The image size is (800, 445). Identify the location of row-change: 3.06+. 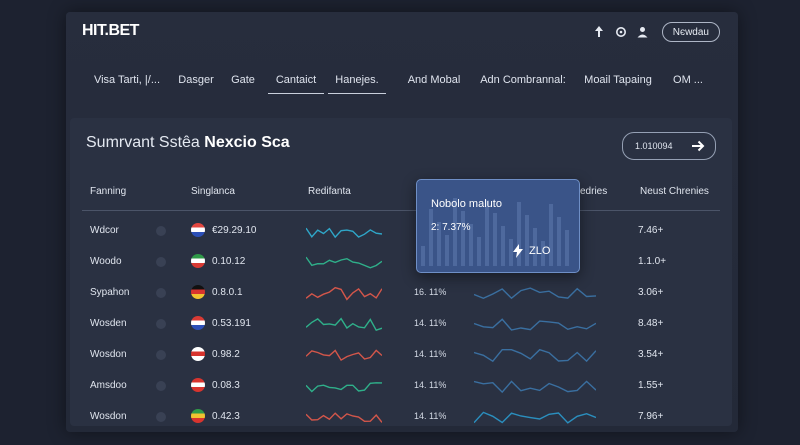
(651, 292).